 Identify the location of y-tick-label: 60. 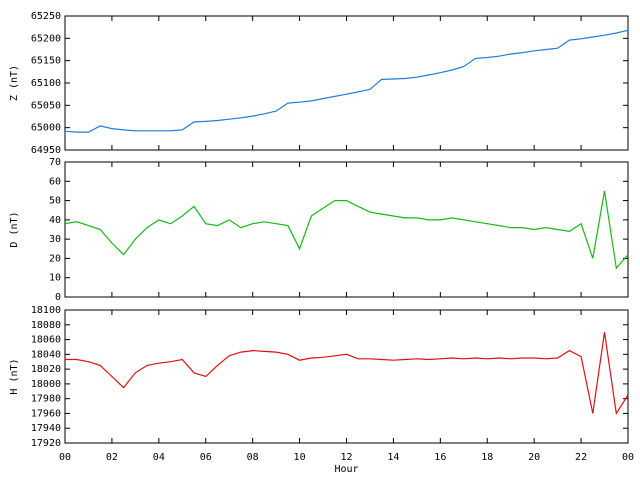
(55, 181).